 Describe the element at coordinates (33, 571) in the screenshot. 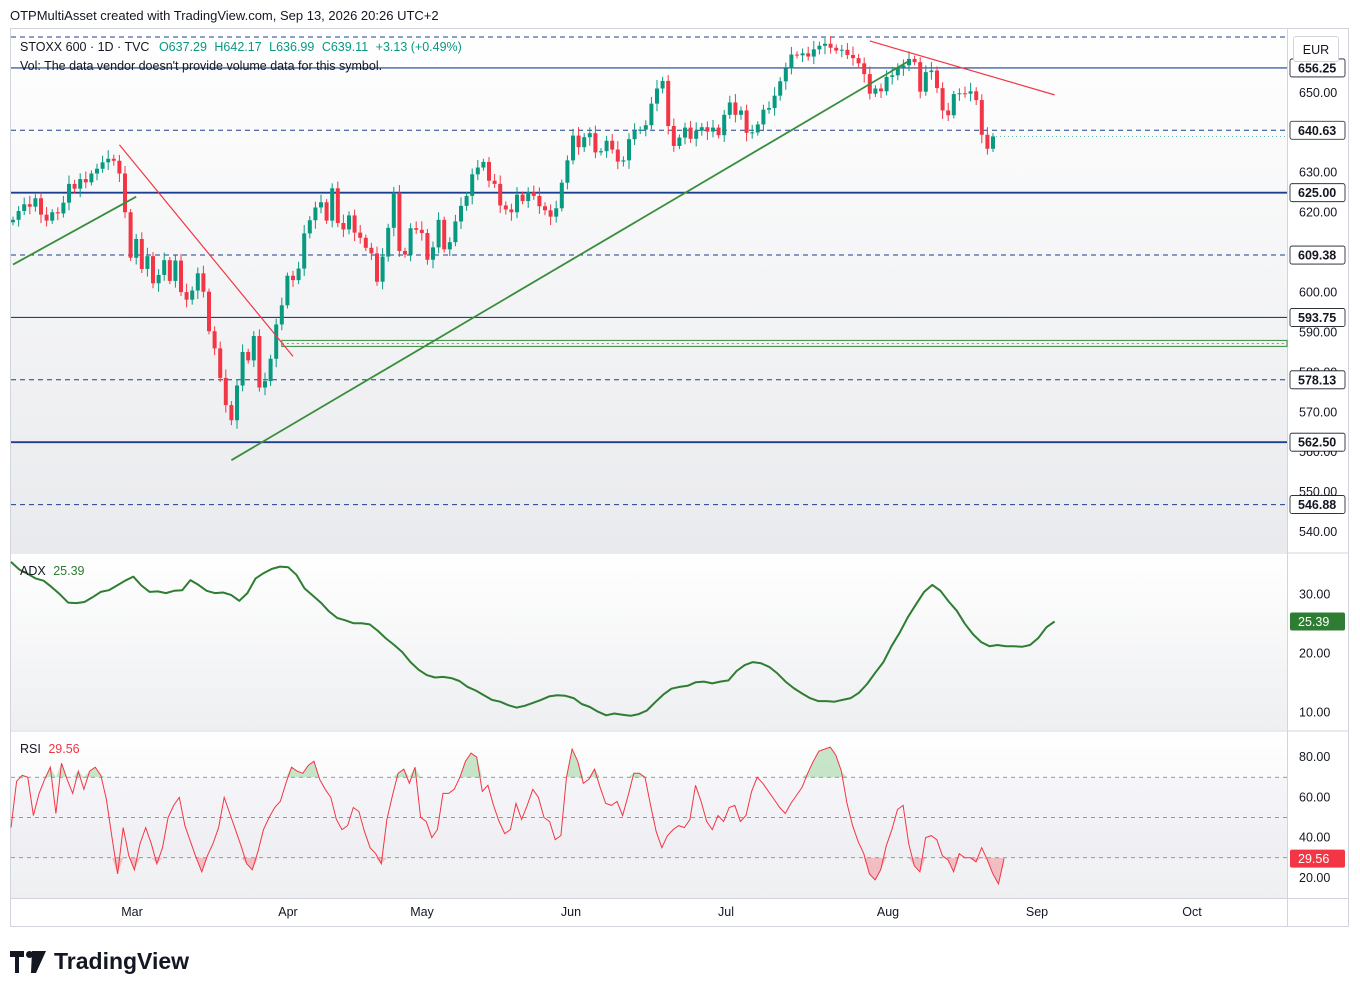

I see `adx-title: ADX` at that location.